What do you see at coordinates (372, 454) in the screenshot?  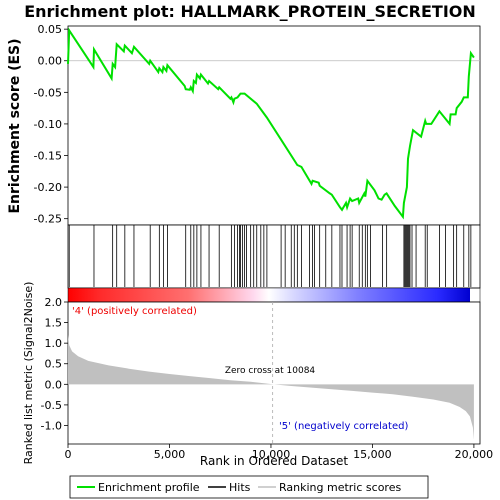 I see `metric-x-tick-label: 15,000` at bounding box center [372, 454].